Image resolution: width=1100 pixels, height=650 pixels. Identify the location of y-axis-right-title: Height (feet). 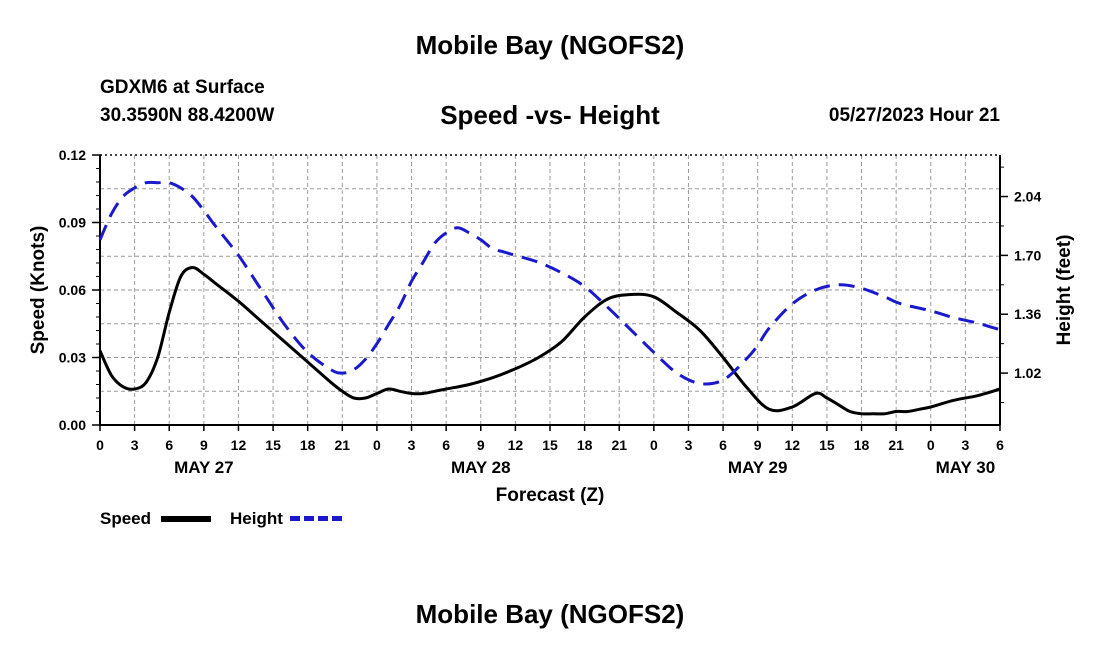
(1064, 290).